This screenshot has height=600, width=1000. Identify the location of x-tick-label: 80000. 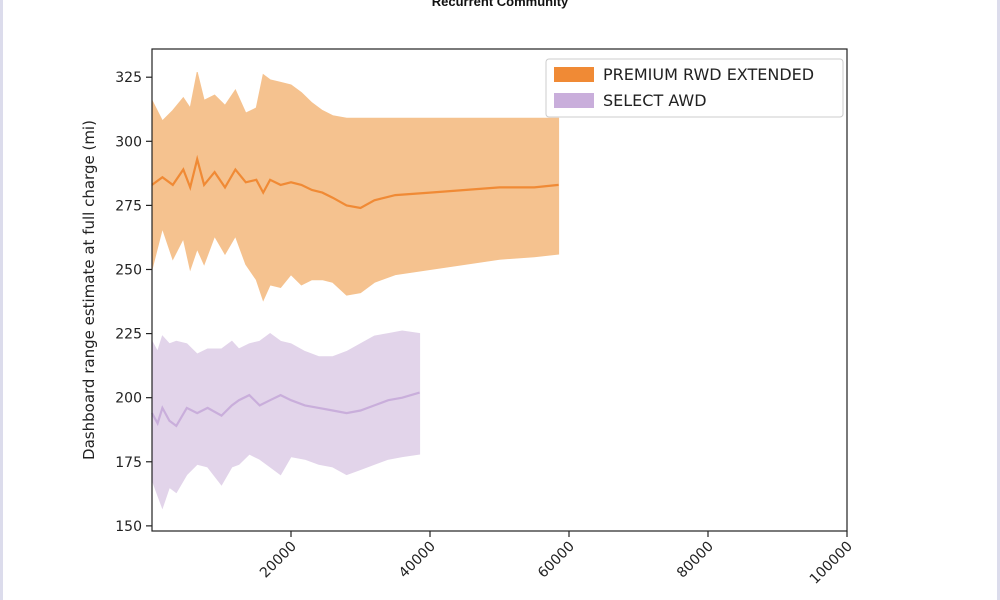
(695, 560).